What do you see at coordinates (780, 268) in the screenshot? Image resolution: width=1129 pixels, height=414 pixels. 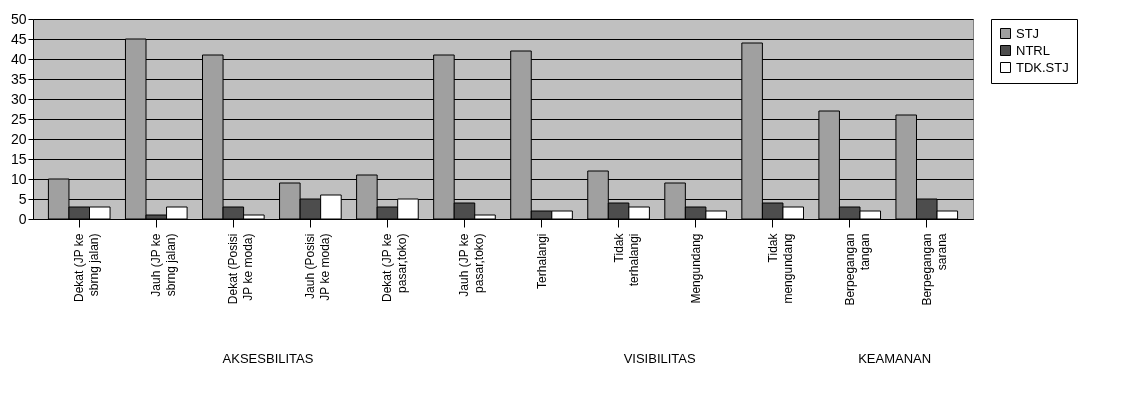 I see `x-tick-label: Tidak mengundang` at bounding box center [780, 268].